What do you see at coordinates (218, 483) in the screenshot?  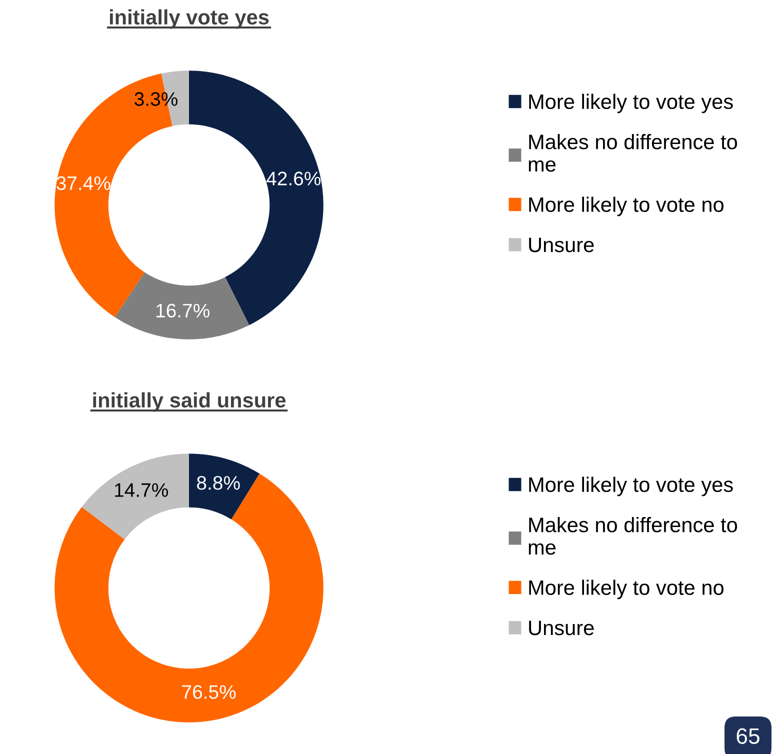 I see `data-label: 8.8%` at bounding box center [218, 483].